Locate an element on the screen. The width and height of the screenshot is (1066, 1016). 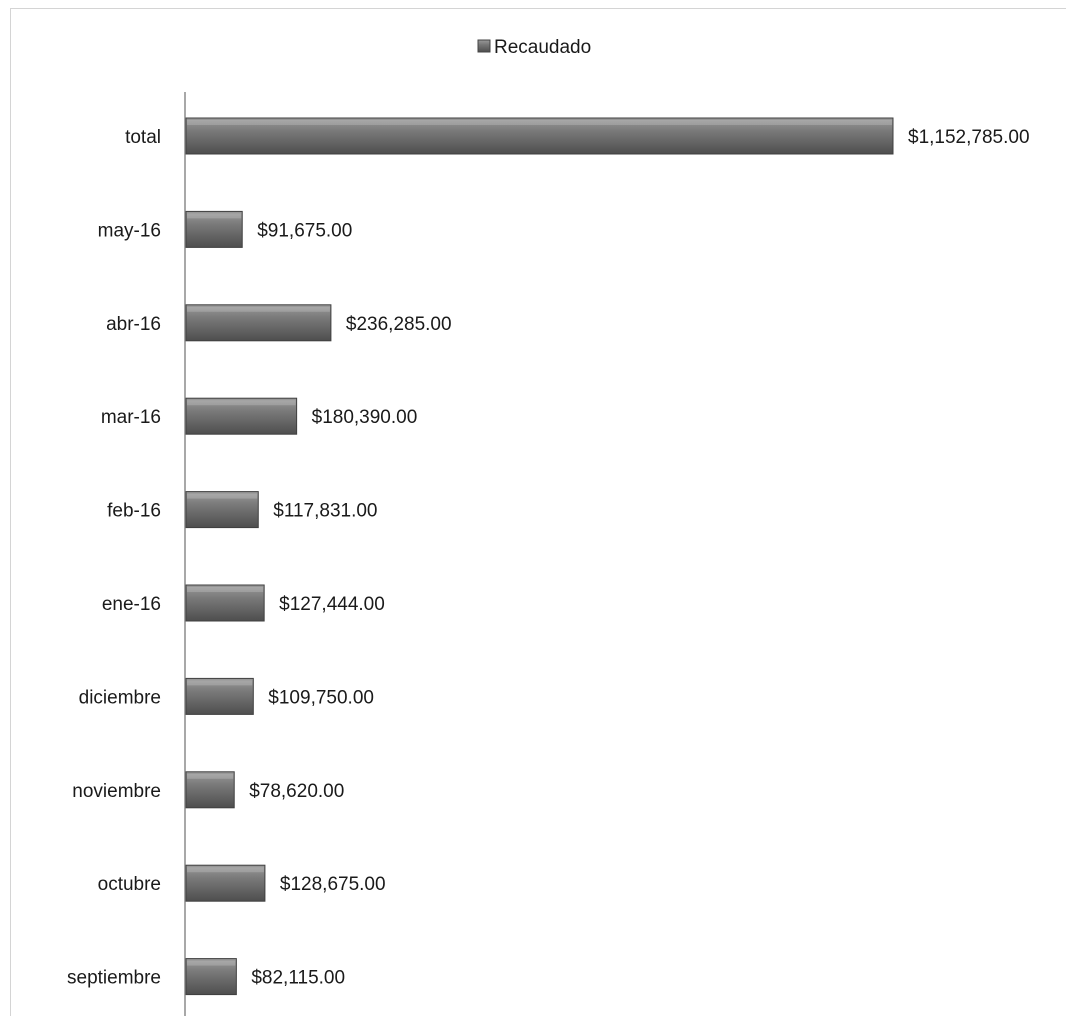
category-label: mar-16 is located at coordinates (131, 417).